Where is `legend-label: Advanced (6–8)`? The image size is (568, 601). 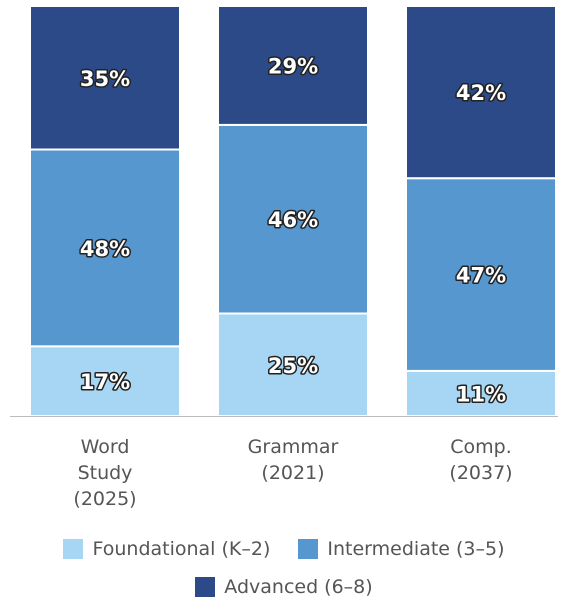 legend-label: Advanced (6–8) is located at coordinates (298, 587).